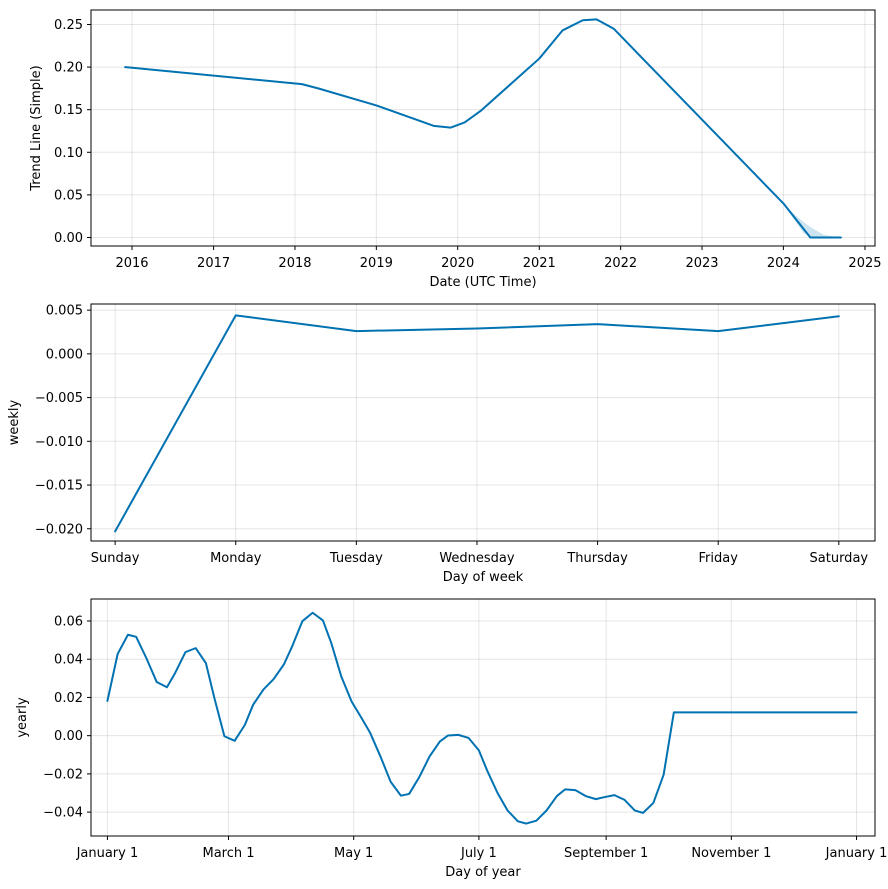 This screenshot has height=889, width=888. I want to click on x-tick-label: 2017, so click(213, 263).